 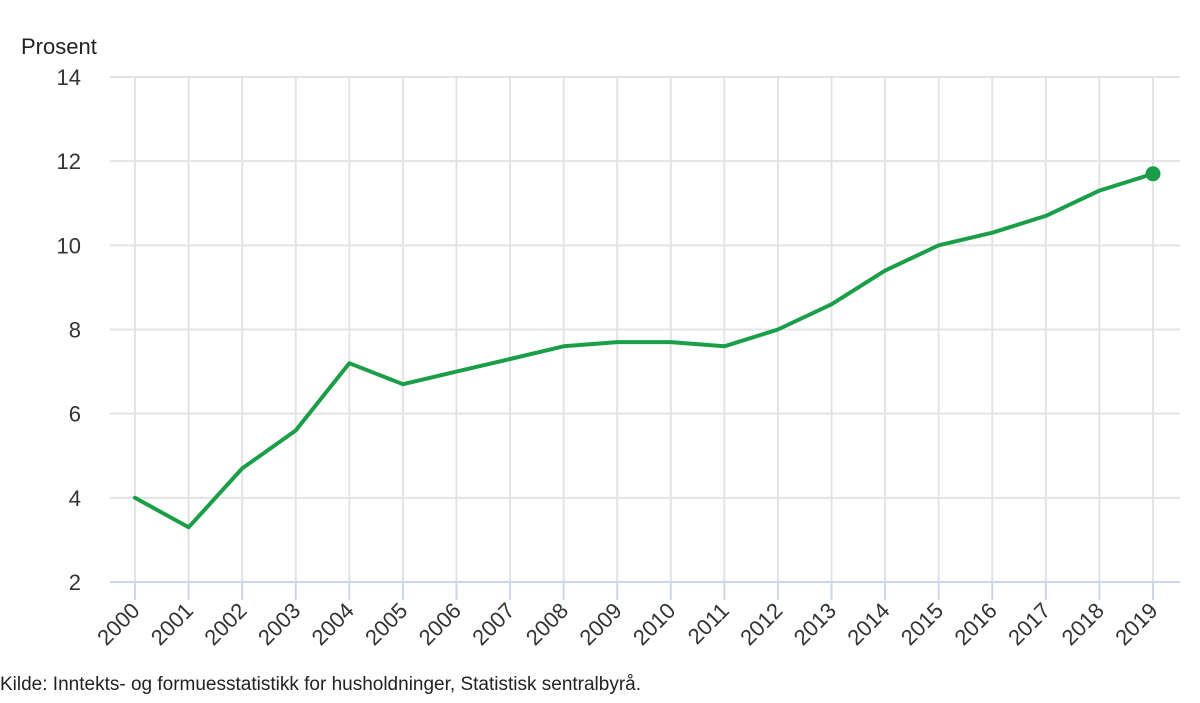 I want to click on x-tick-label: 2013, so click(x=815, y=624).